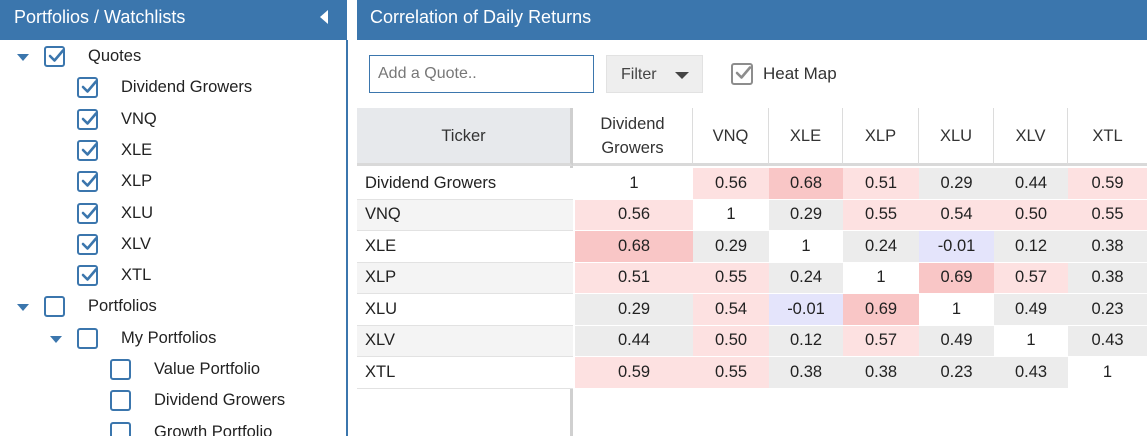 This screenshot has height=436, width=1147. Describe the element at coordinates (172, 121) in the screenshot. I see `tree-item: VNQ` at that location.